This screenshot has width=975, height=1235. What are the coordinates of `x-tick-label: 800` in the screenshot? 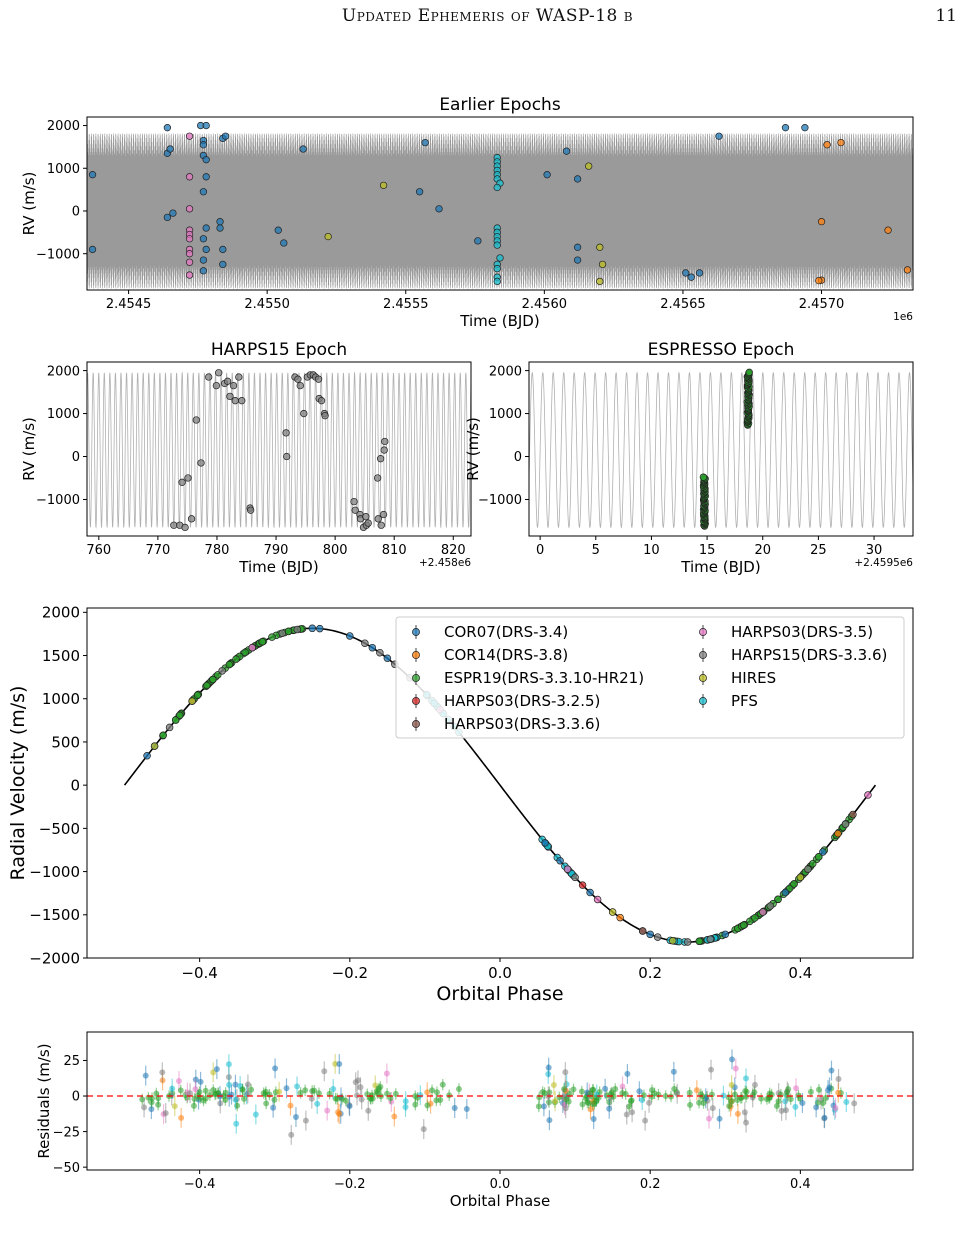 It's located at (335, 550).